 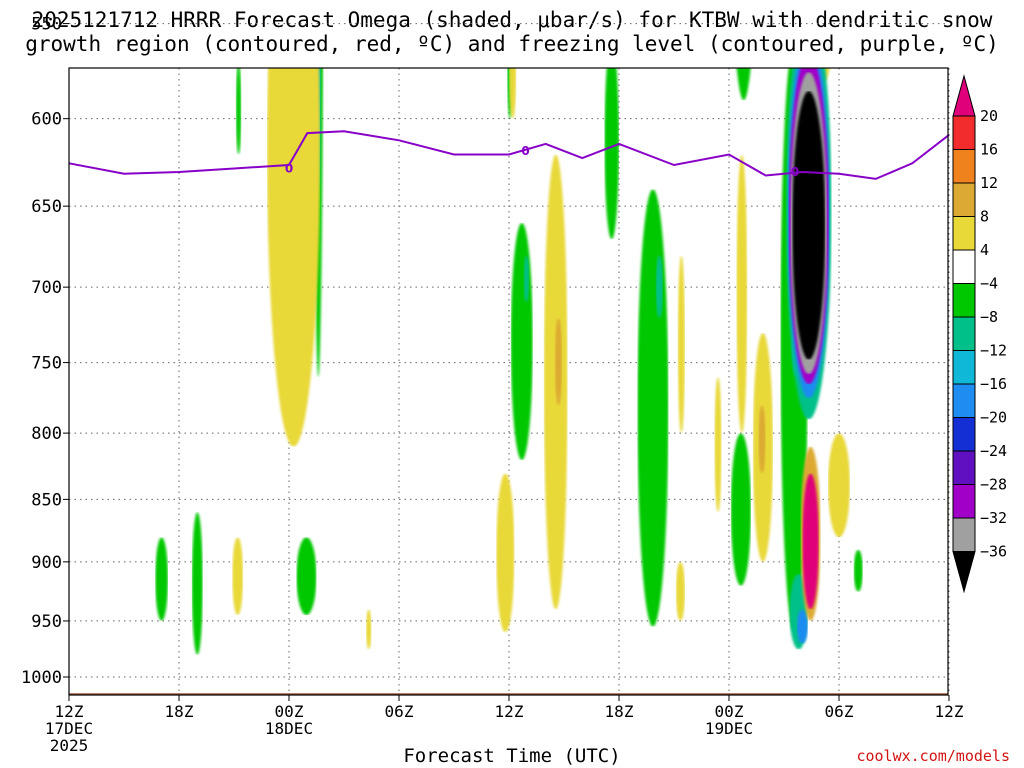 I want to click on y-tick-label: 950, so click(x=46, y=622).